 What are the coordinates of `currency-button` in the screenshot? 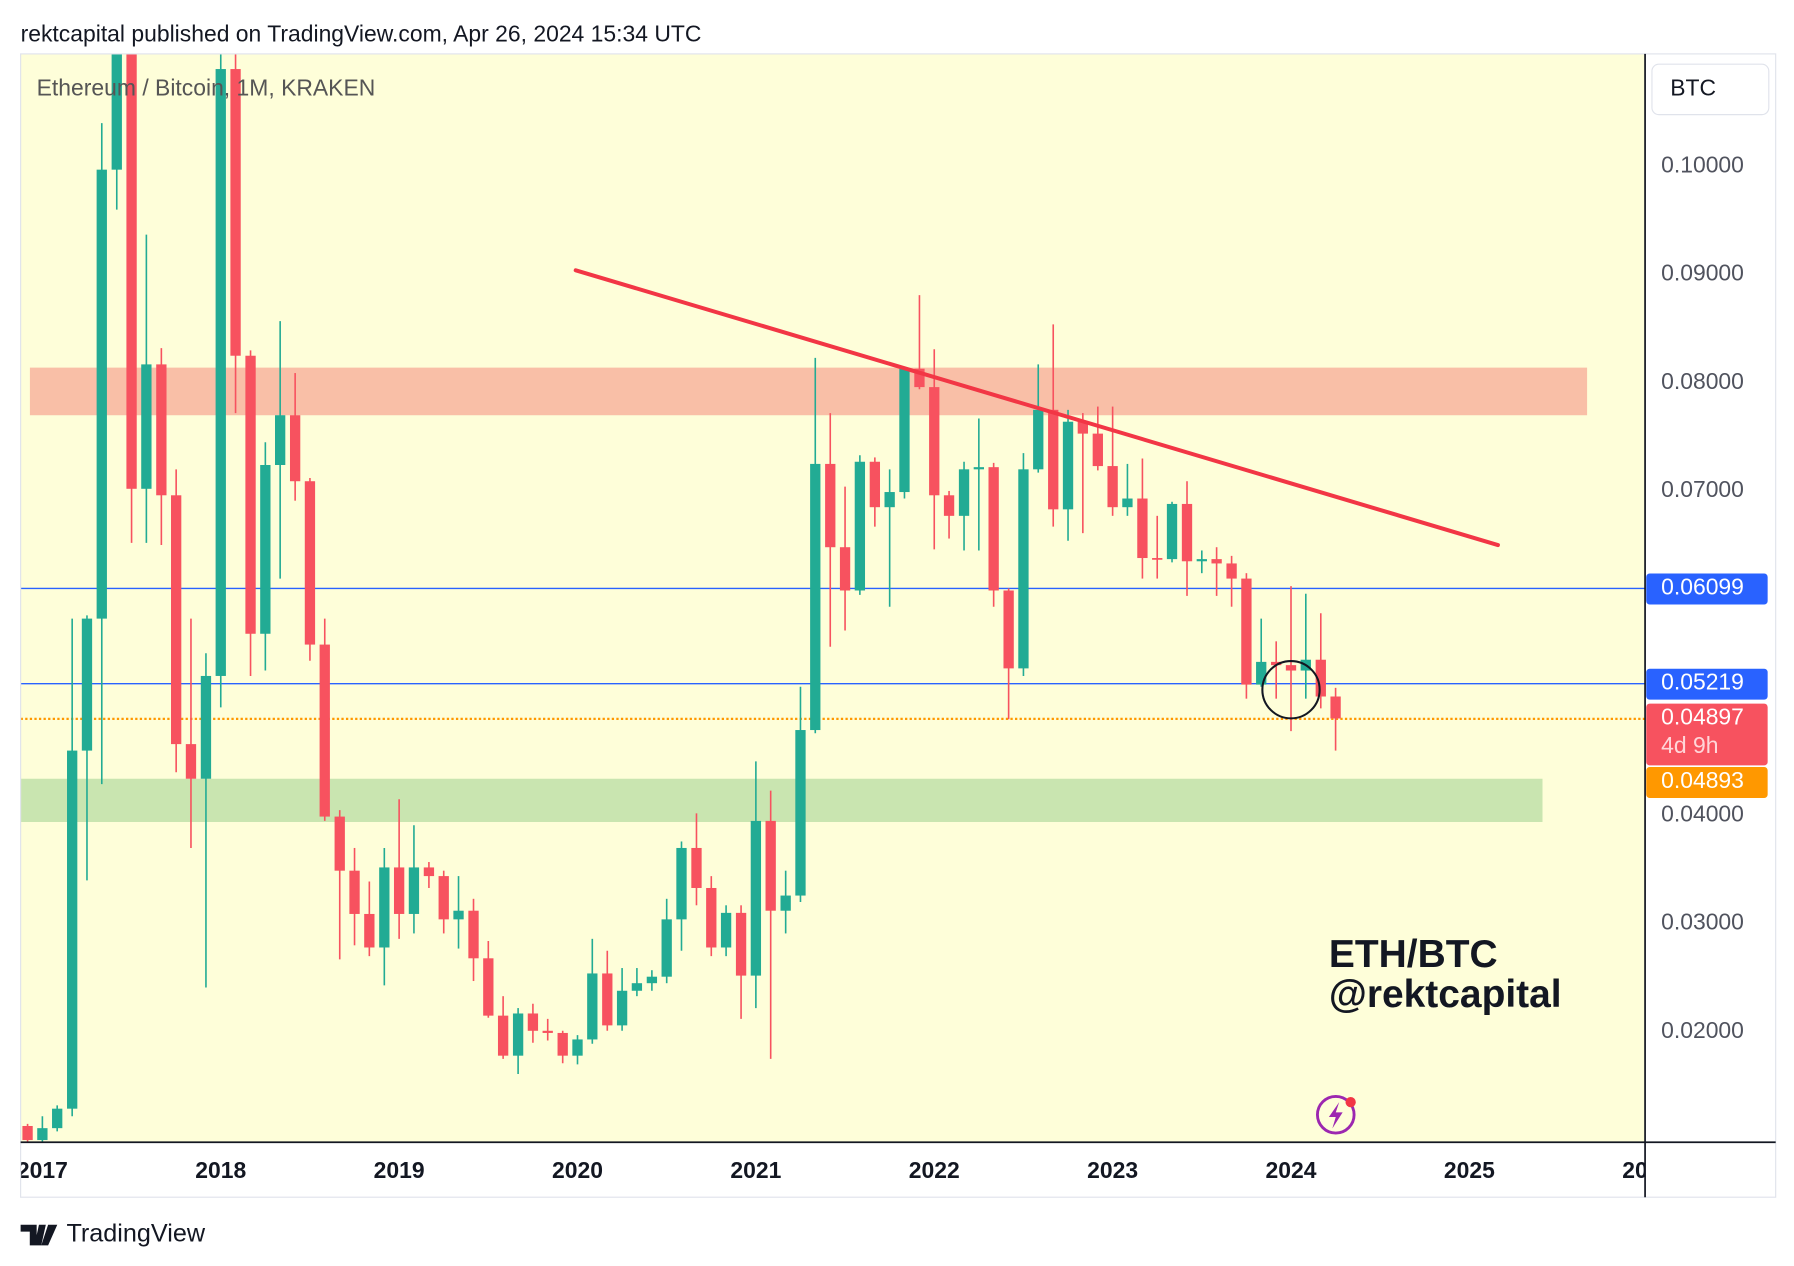 It's located at (1710, 89).